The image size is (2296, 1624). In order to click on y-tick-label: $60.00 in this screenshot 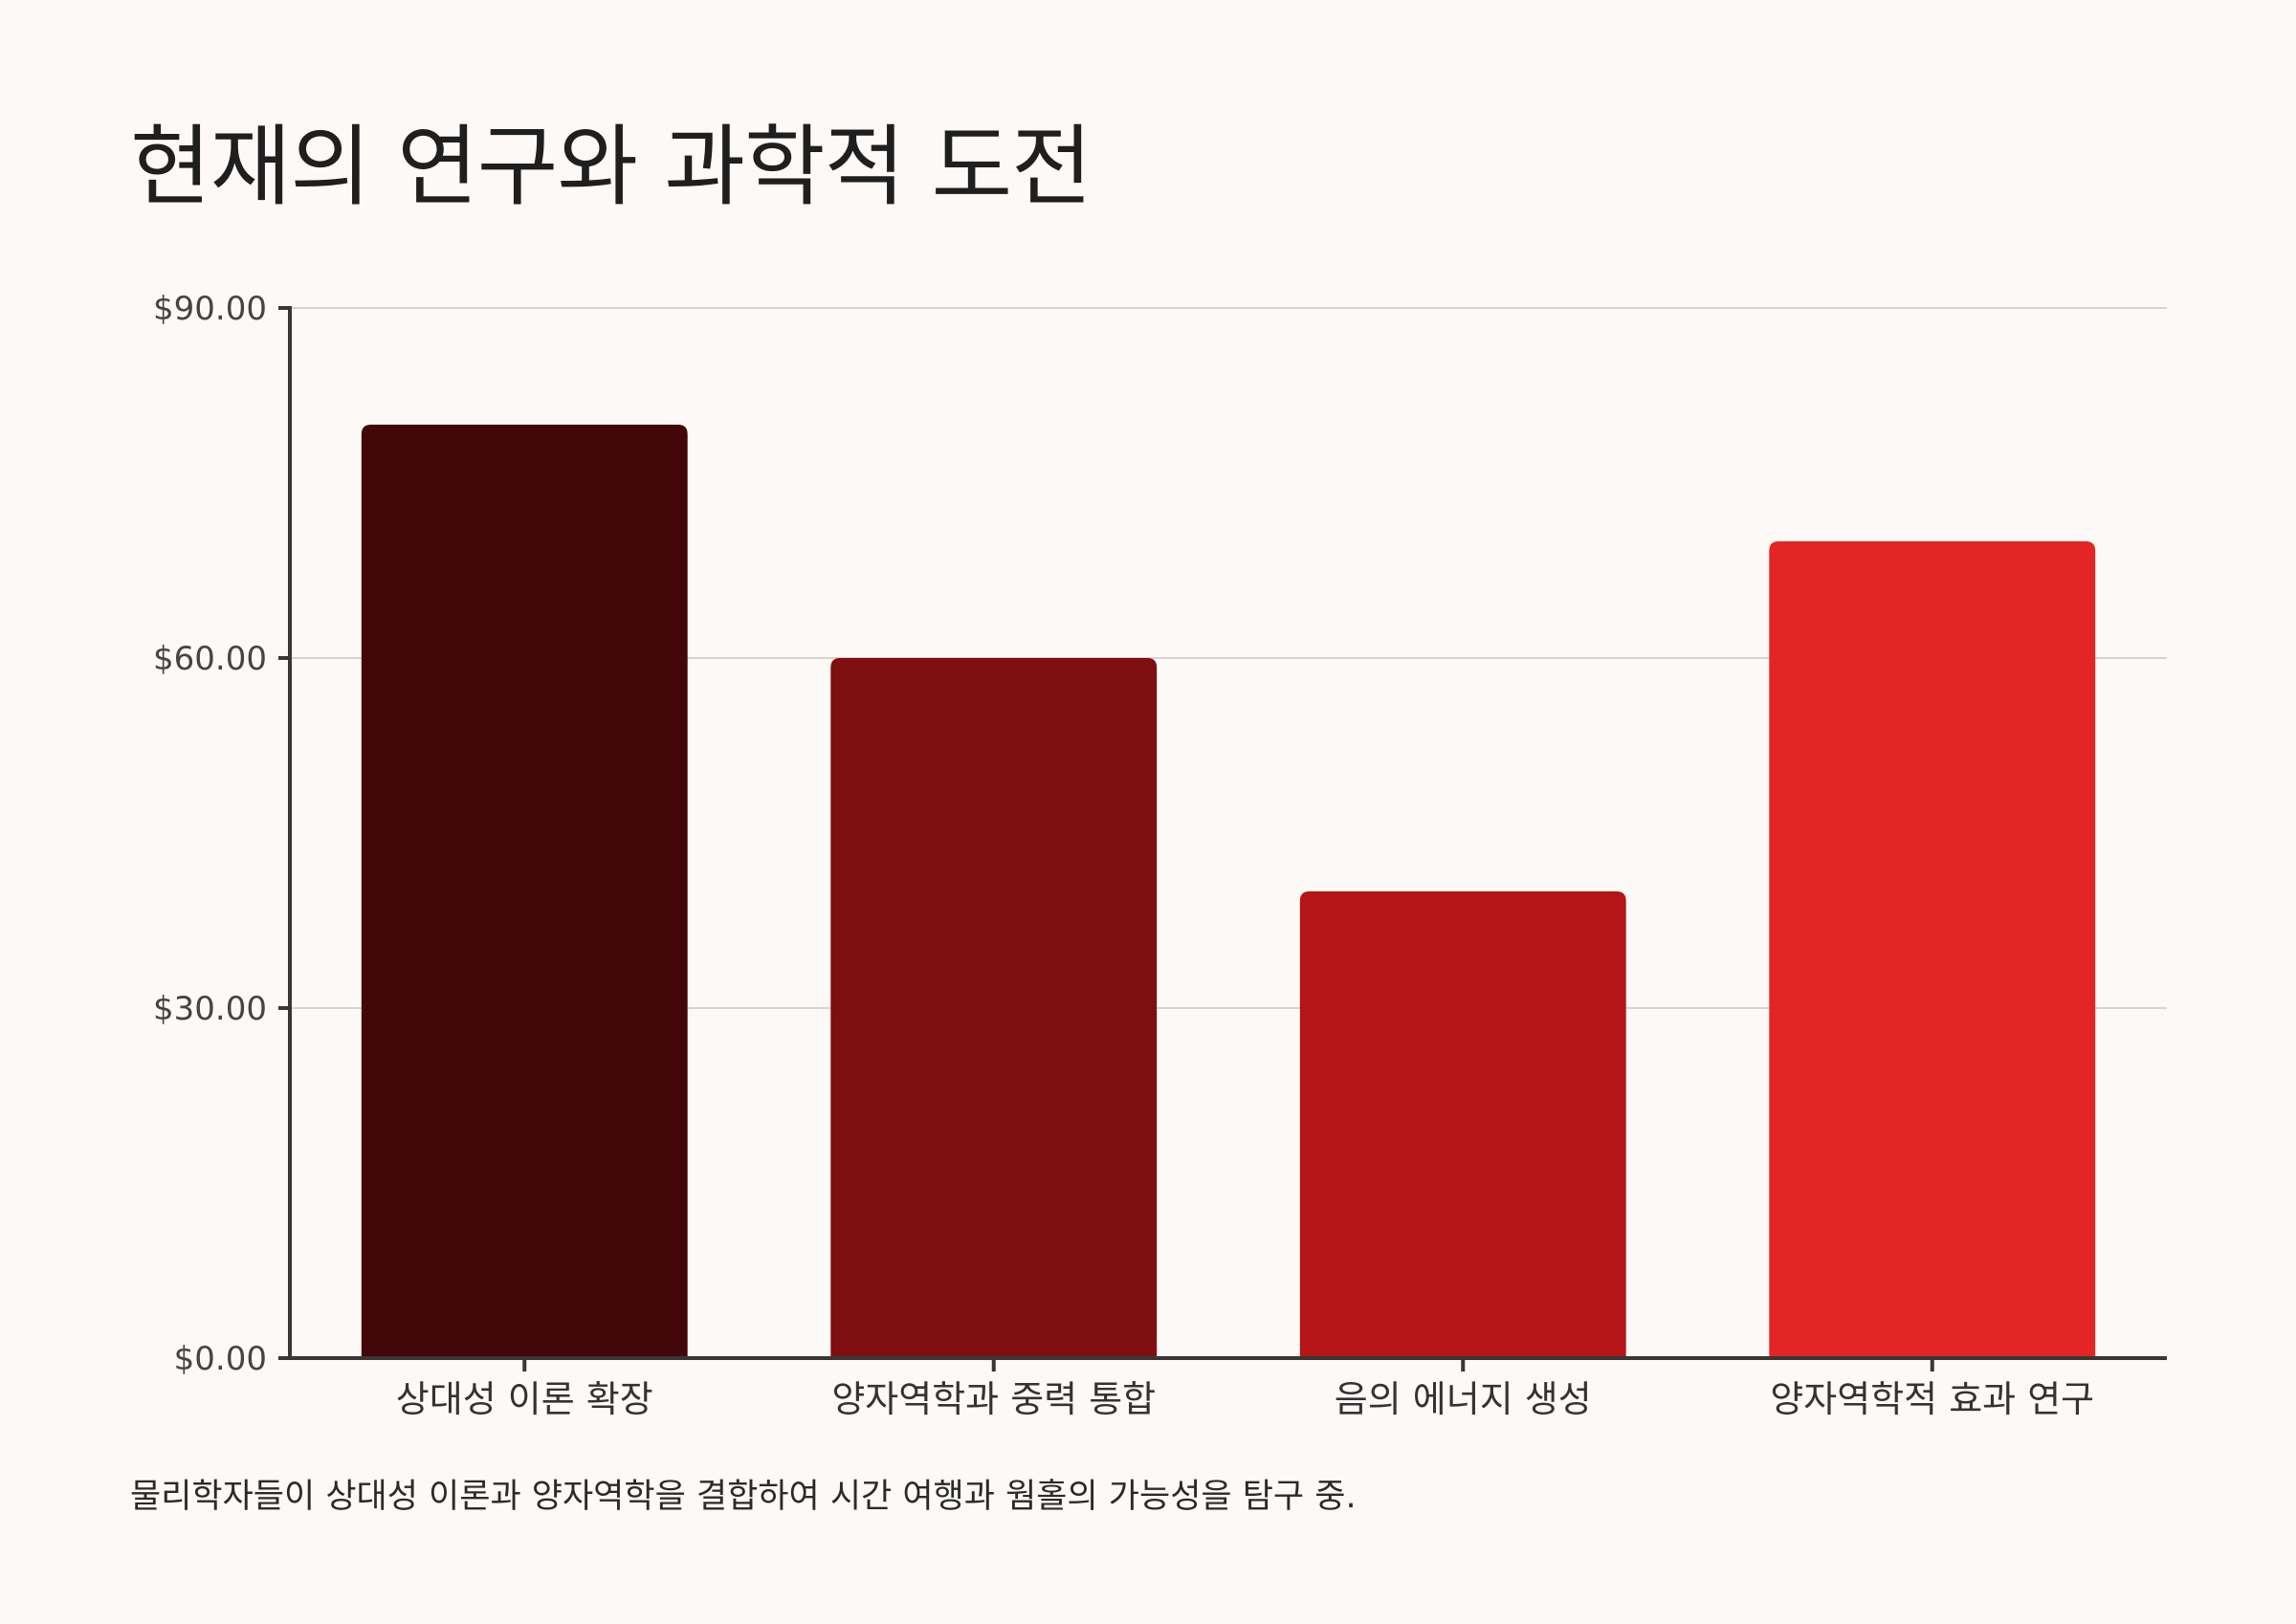, I will do `click(210, 659)`.